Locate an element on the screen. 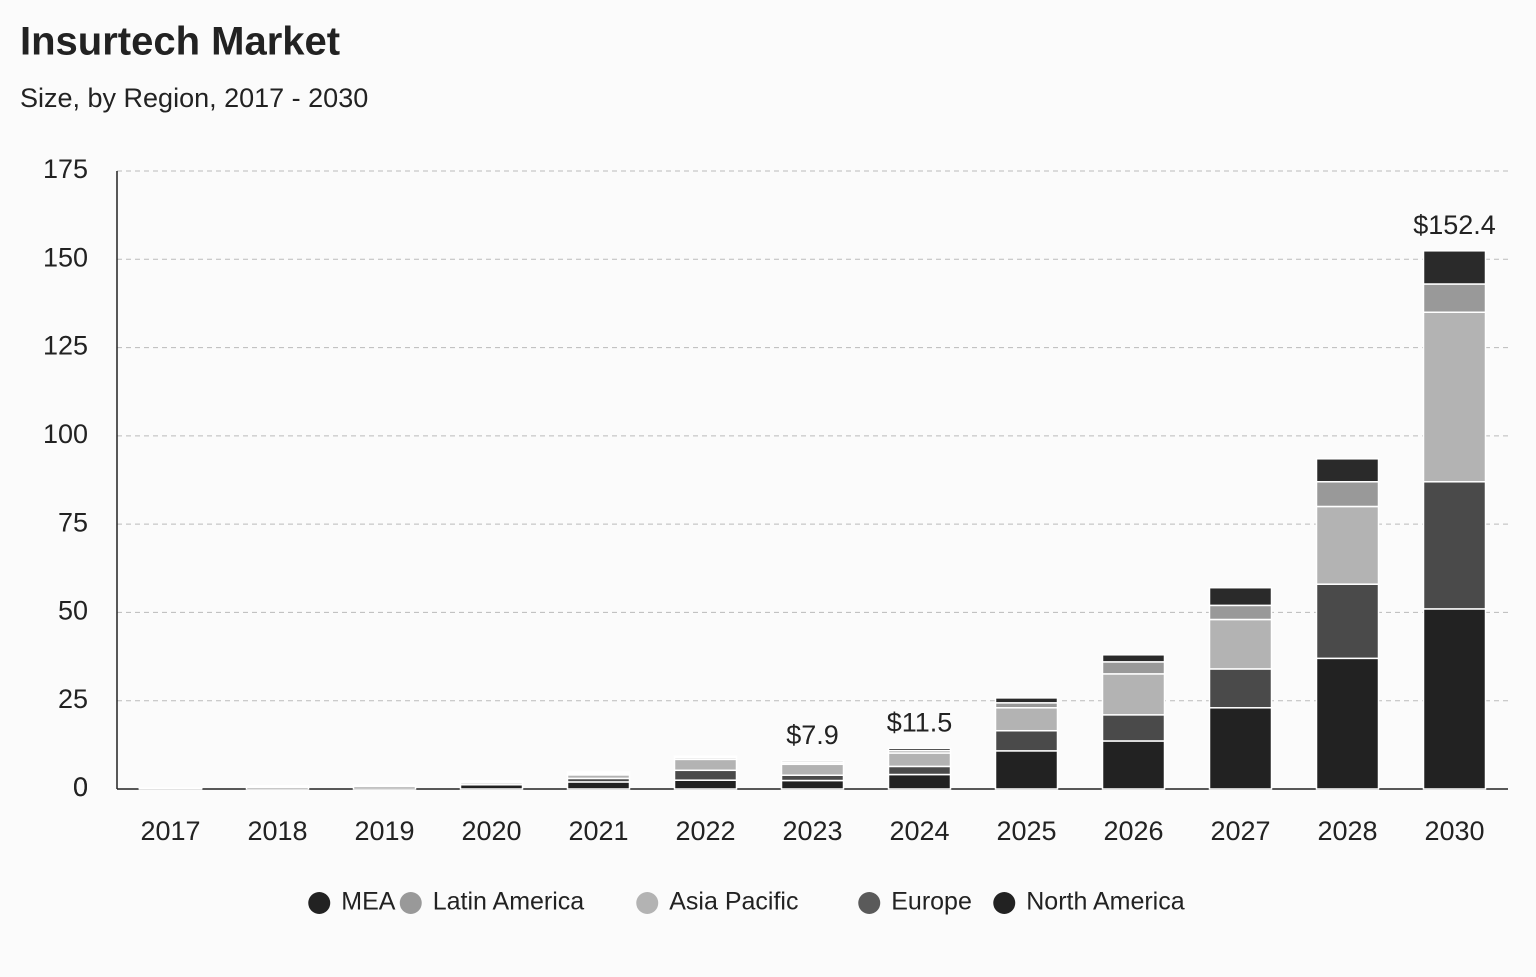 This screenshot has height=977, width=1536. legend-label: Latin America is located at coordinates (509, 902).